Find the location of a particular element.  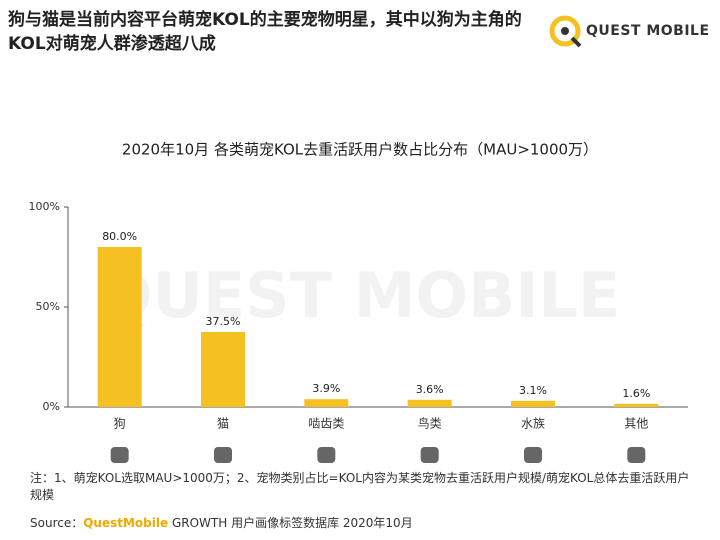

y-tick-label: 50% is located at coordinates (48, 306).